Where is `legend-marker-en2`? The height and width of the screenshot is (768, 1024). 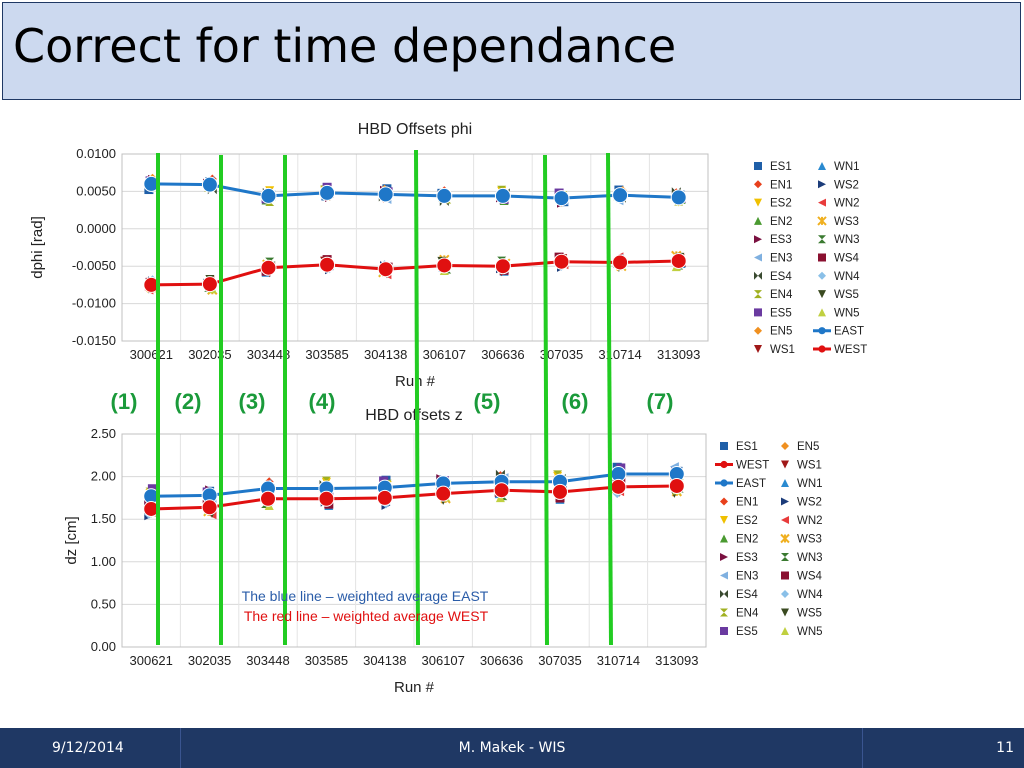 legend-marker-en2 is located at coordinates (724, 538).